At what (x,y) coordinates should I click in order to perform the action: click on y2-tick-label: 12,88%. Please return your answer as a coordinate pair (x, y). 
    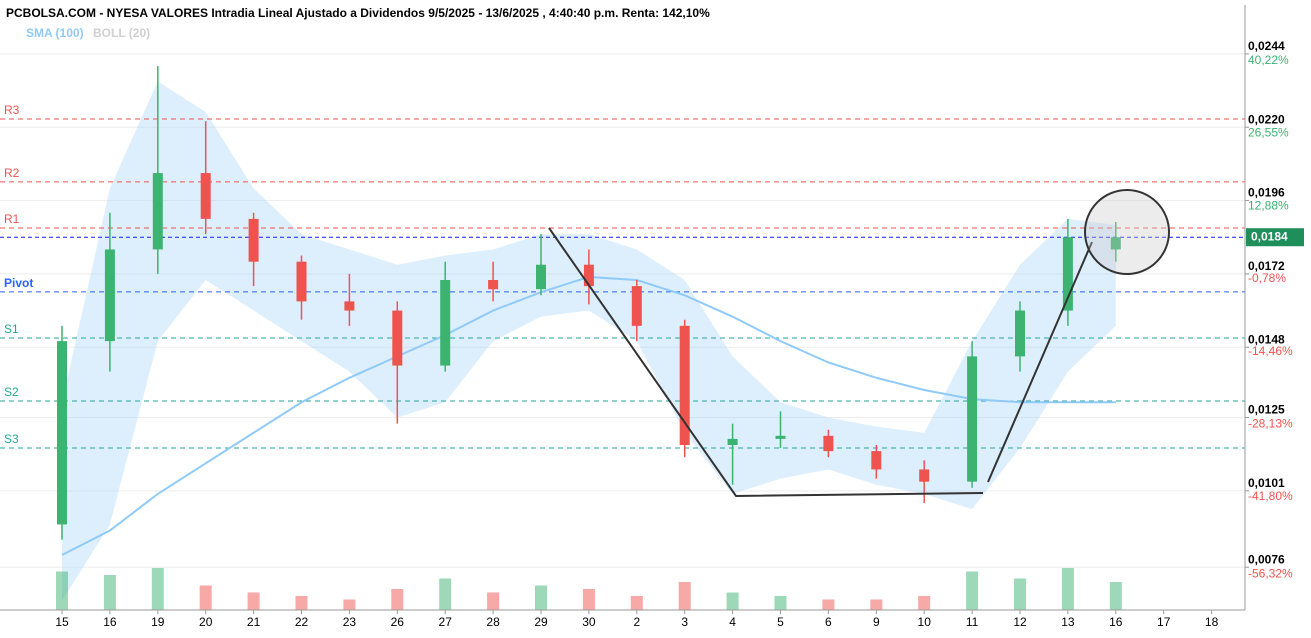
    Looking at the image, I should click on (1268, 205).